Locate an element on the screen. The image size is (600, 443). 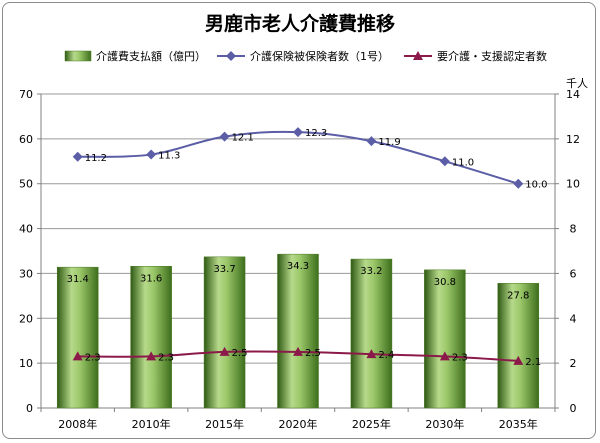
left-tick-label: 20 is located at coordinates (26, 318).